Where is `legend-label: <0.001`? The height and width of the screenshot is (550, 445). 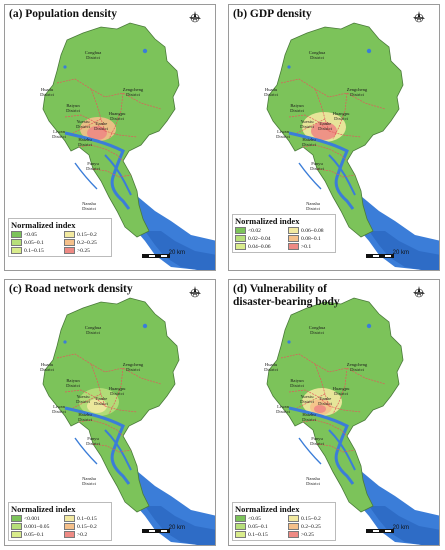
legend-label: <0.001 is located at coordinates (32, 518).